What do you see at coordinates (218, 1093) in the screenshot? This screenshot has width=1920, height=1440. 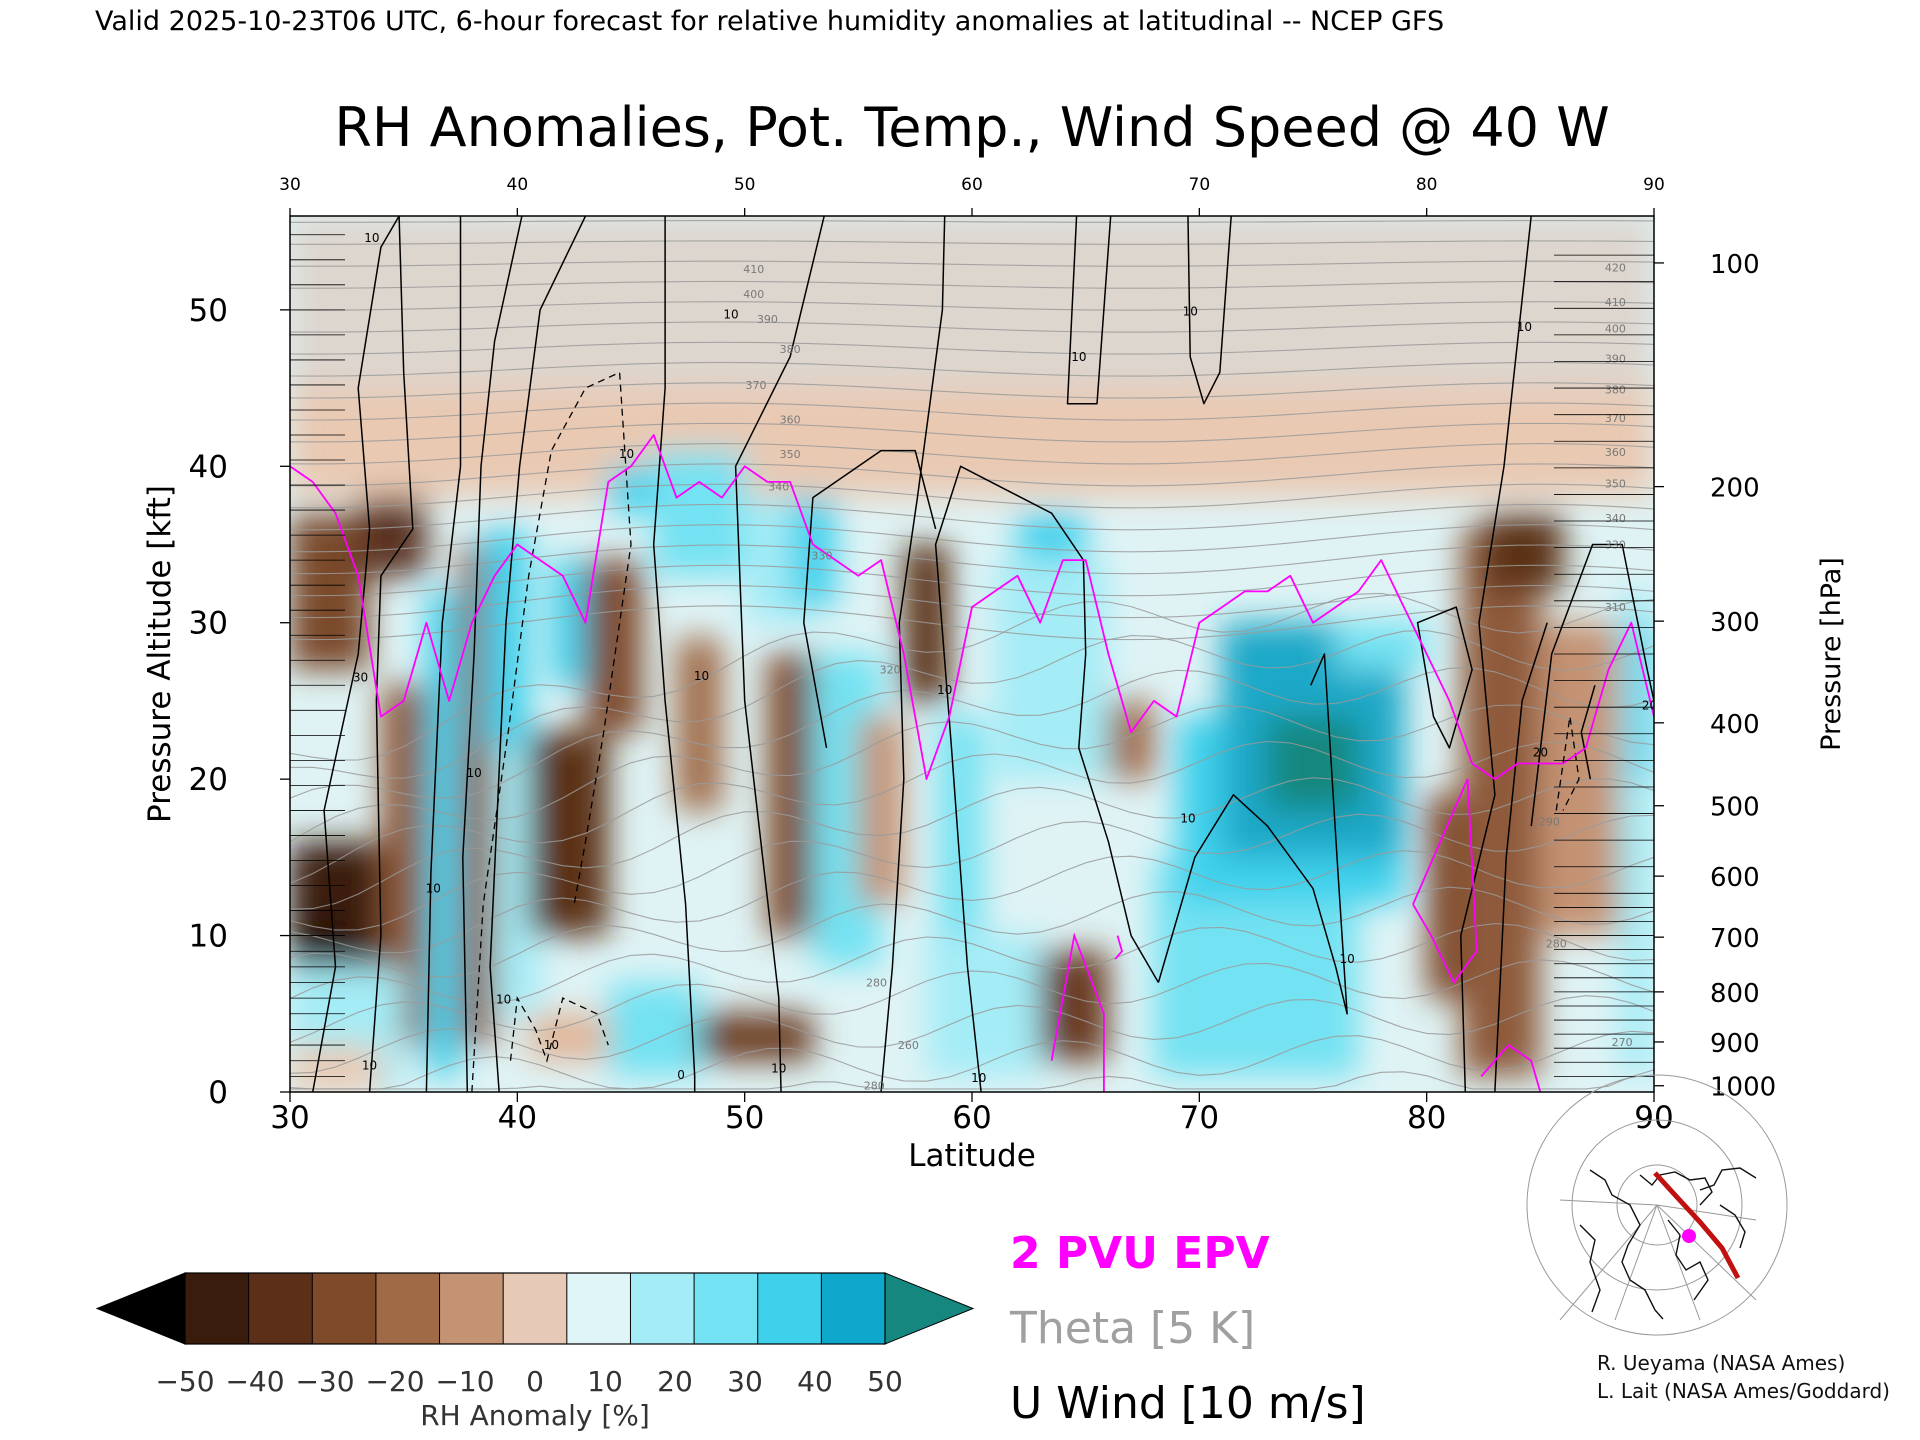 I see `y-tick-label: 0` at bounding box center [218, 1093].